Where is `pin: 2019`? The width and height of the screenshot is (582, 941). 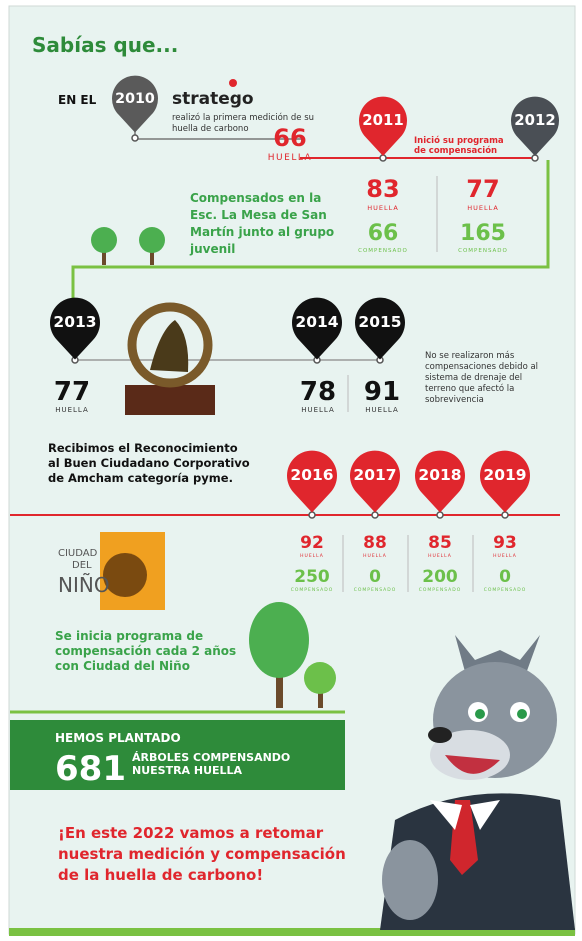 pin: 2019 is located at coordinates (505, 484).